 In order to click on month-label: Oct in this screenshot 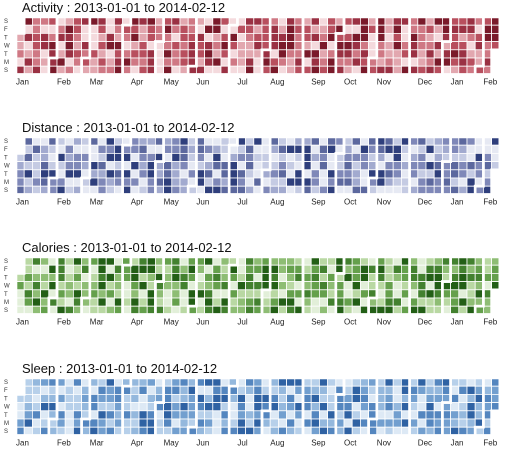, I will do `click(350, 321)`.